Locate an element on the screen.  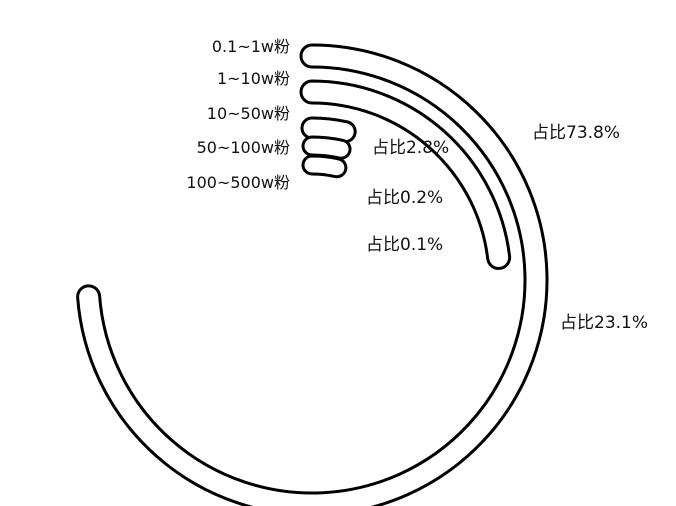
data-label-3: 占比0.2% is located at coordinates (404, 198).